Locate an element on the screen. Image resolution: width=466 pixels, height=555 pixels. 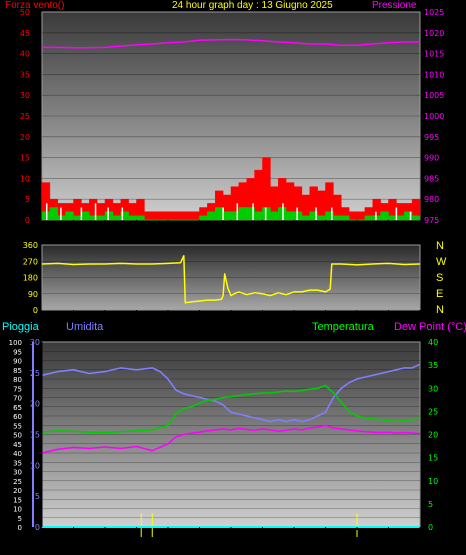
rain-axis-tick-label: 5 is located at coordinates (20, 519).